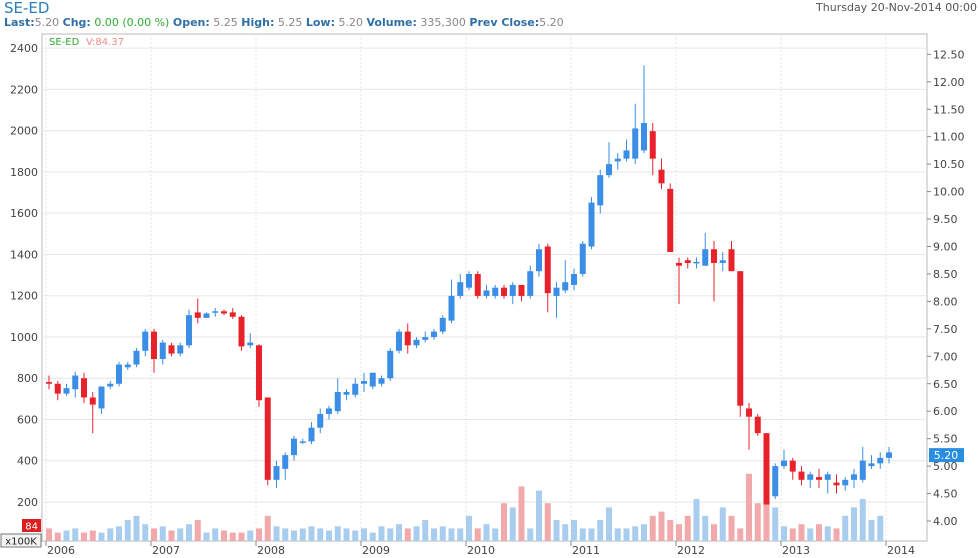  What do you see at coordinates (27, 419) in the screenshot?
I see `left-tick-label: 600` at bounding box center [27, 419].